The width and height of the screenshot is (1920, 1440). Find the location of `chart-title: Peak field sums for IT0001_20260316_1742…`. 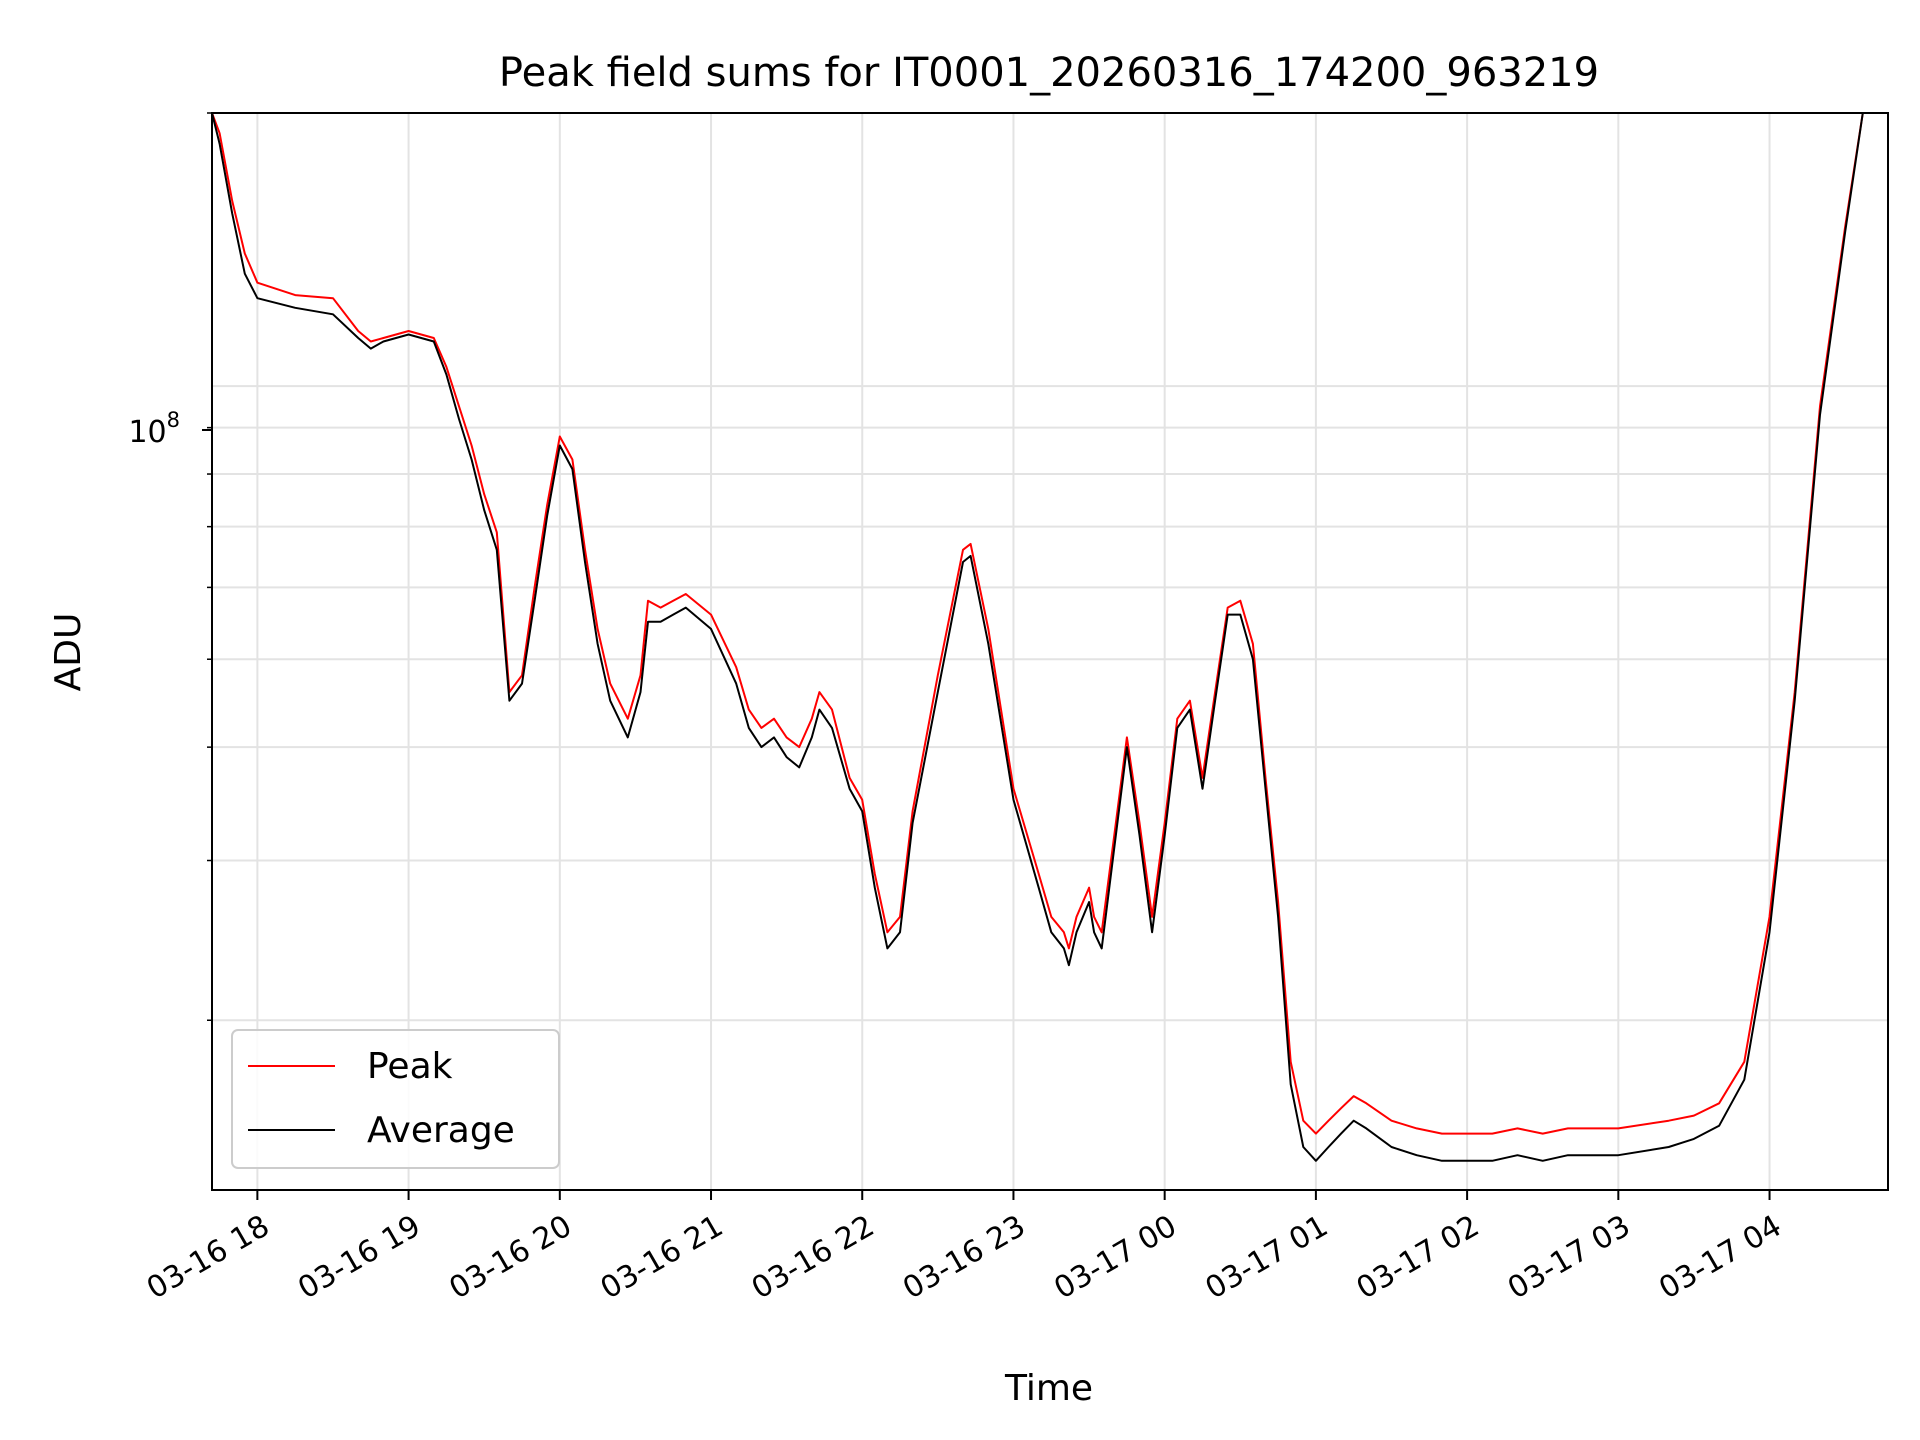

chart-title: Peak field sums for IT0001_20260316_1742… is located at coordinates (1049, 73).